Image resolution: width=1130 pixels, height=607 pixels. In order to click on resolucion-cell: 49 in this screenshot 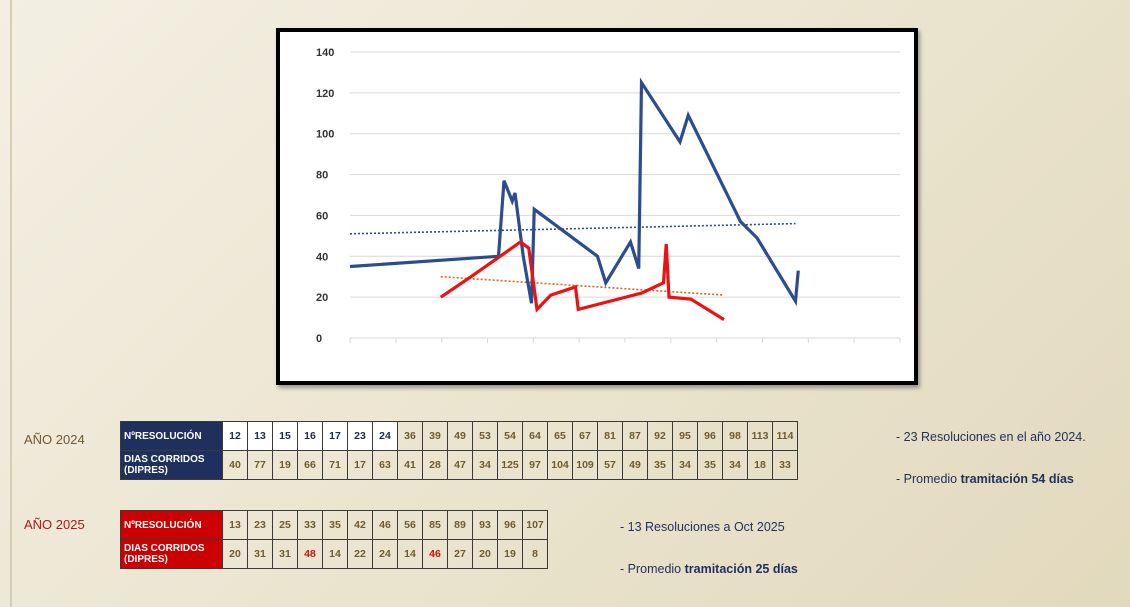, I will do `click(460, 436)`.